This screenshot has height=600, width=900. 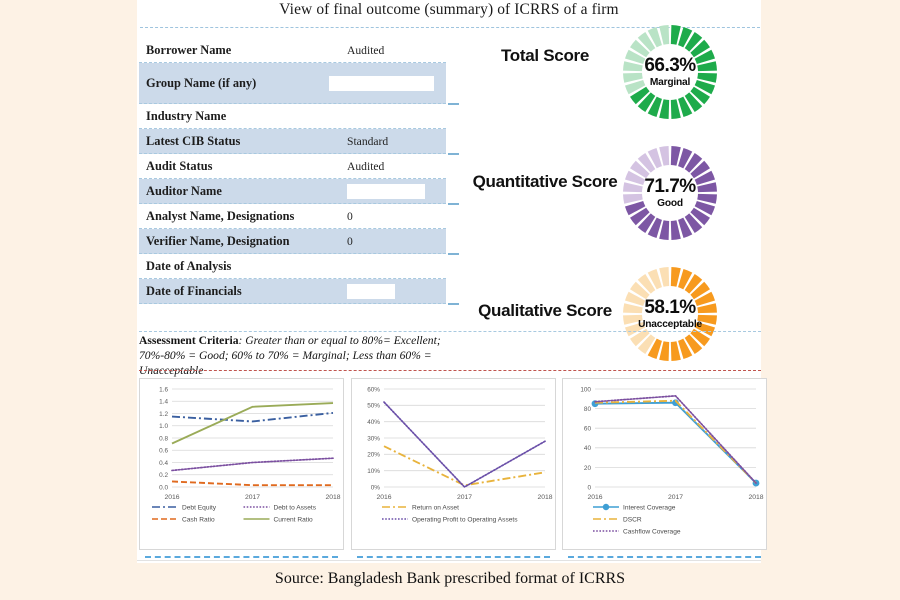 What do you see at coordinates (465, 519) in the screenshot?
I see `chart-legend-label: Operating Profit to Operating Assets` at bounding box center [465, 519].